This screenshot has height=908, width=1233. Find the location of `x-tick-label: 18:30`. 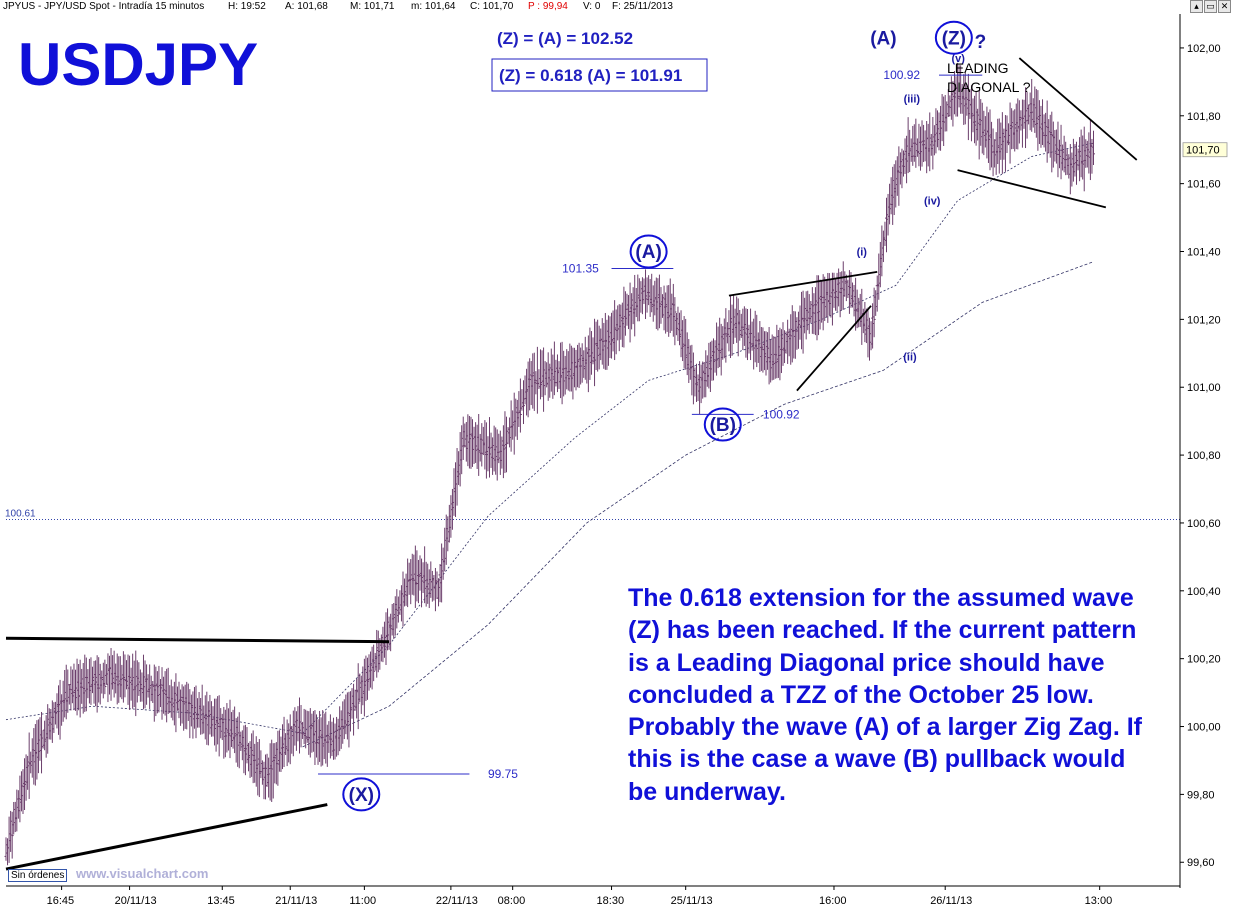

x-tick-label: 18:30 is located at coordinates (611, 901).